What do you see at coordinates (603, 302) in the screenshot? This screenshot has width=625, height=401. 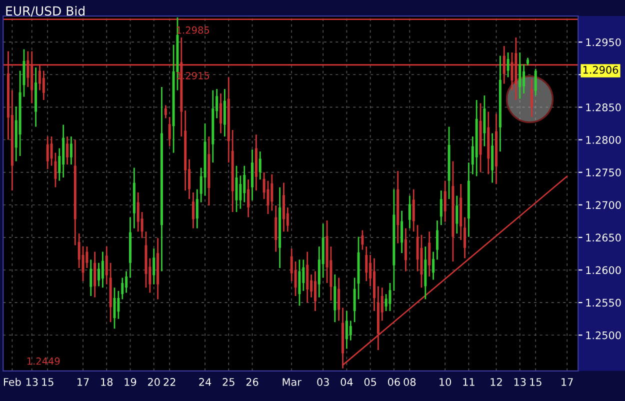 I see `y-tick-label: 1.2550` at bounding box center [603, 302].